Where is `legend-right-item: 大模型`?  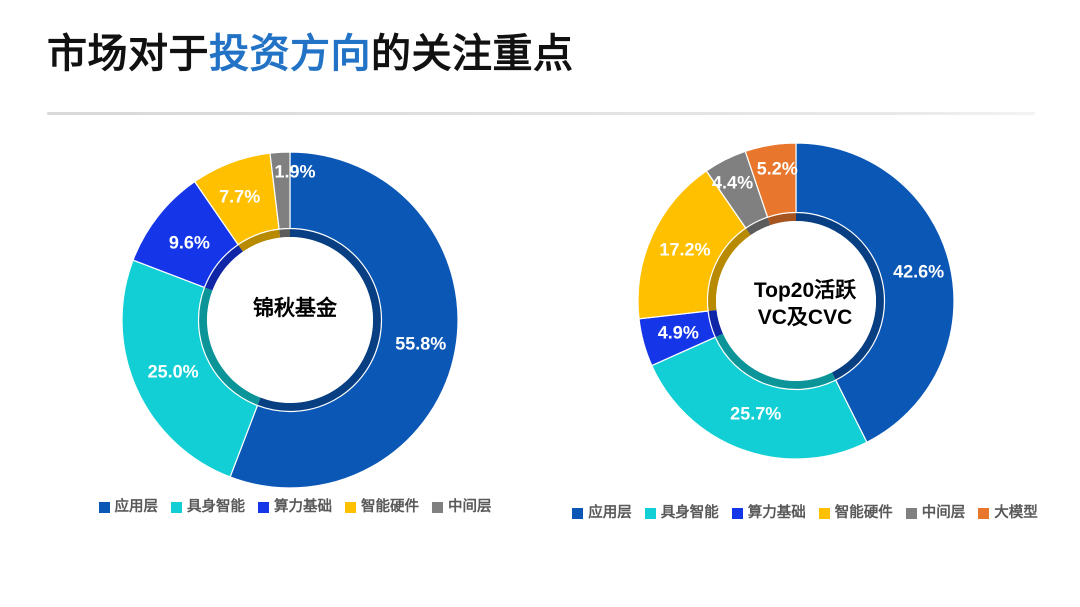 legend-right-item: 大模型 is located at coordinates (1008, 513).